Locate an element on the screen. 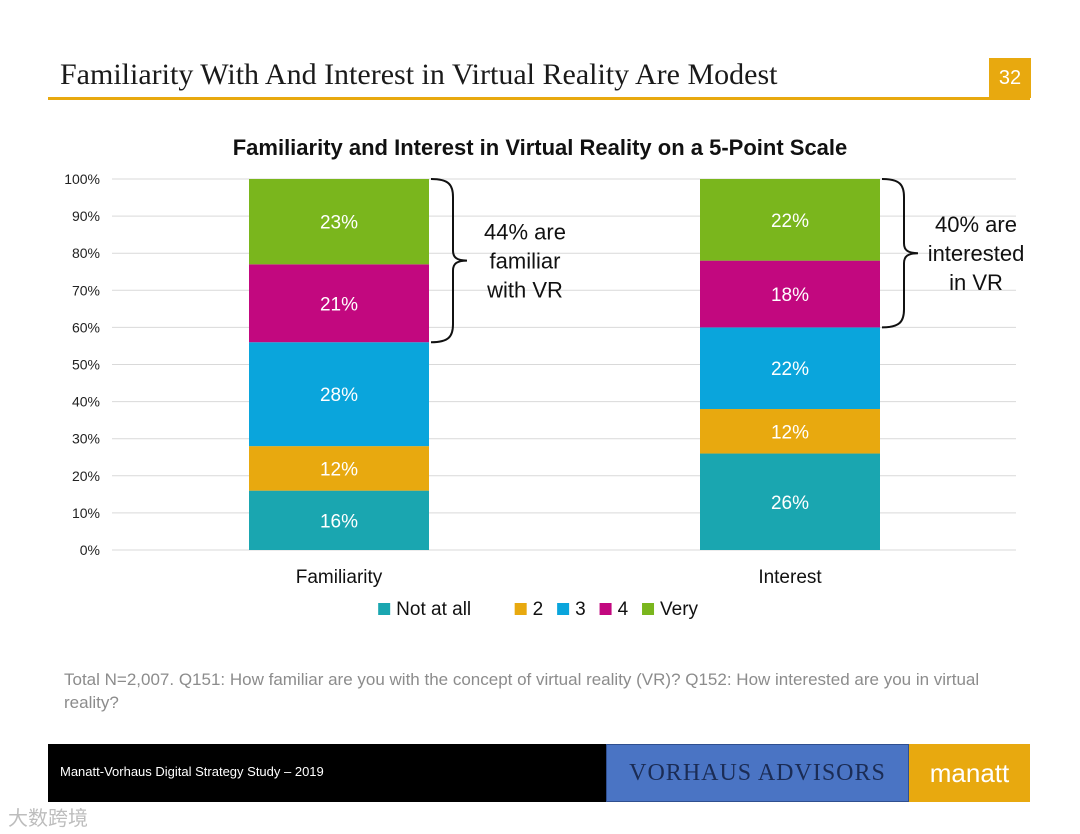  page-number: 32 is located at coordinates (1010, 78).